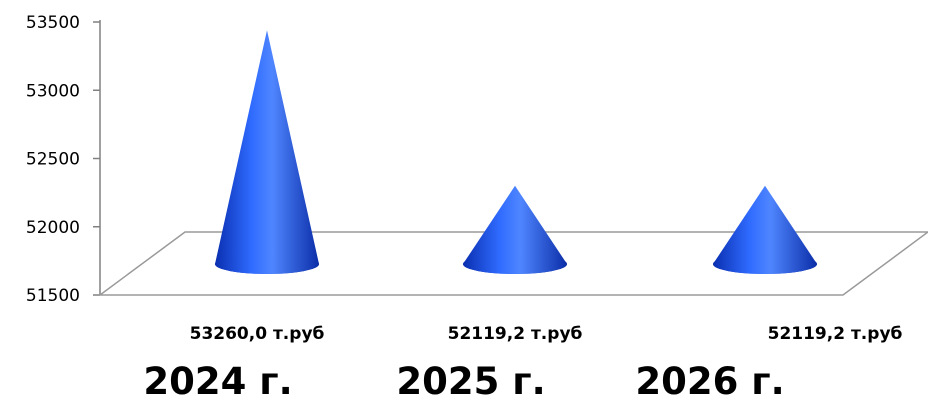 The image size is (928, 412). I want to click on y-axis-ticks: 51500 52000 52500 53000 53500, so click(63, 159).